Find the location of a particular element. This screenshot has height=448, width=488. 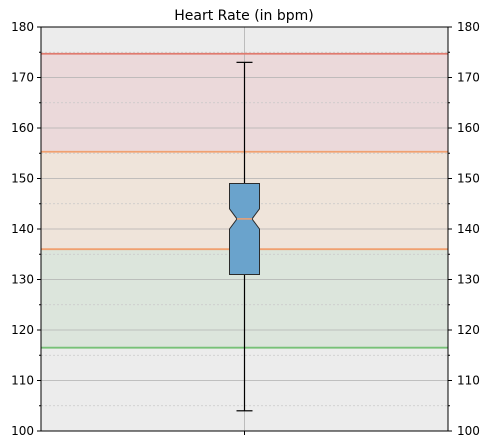

y-tick-label-right: 180 is located at coordinates (468, 27).